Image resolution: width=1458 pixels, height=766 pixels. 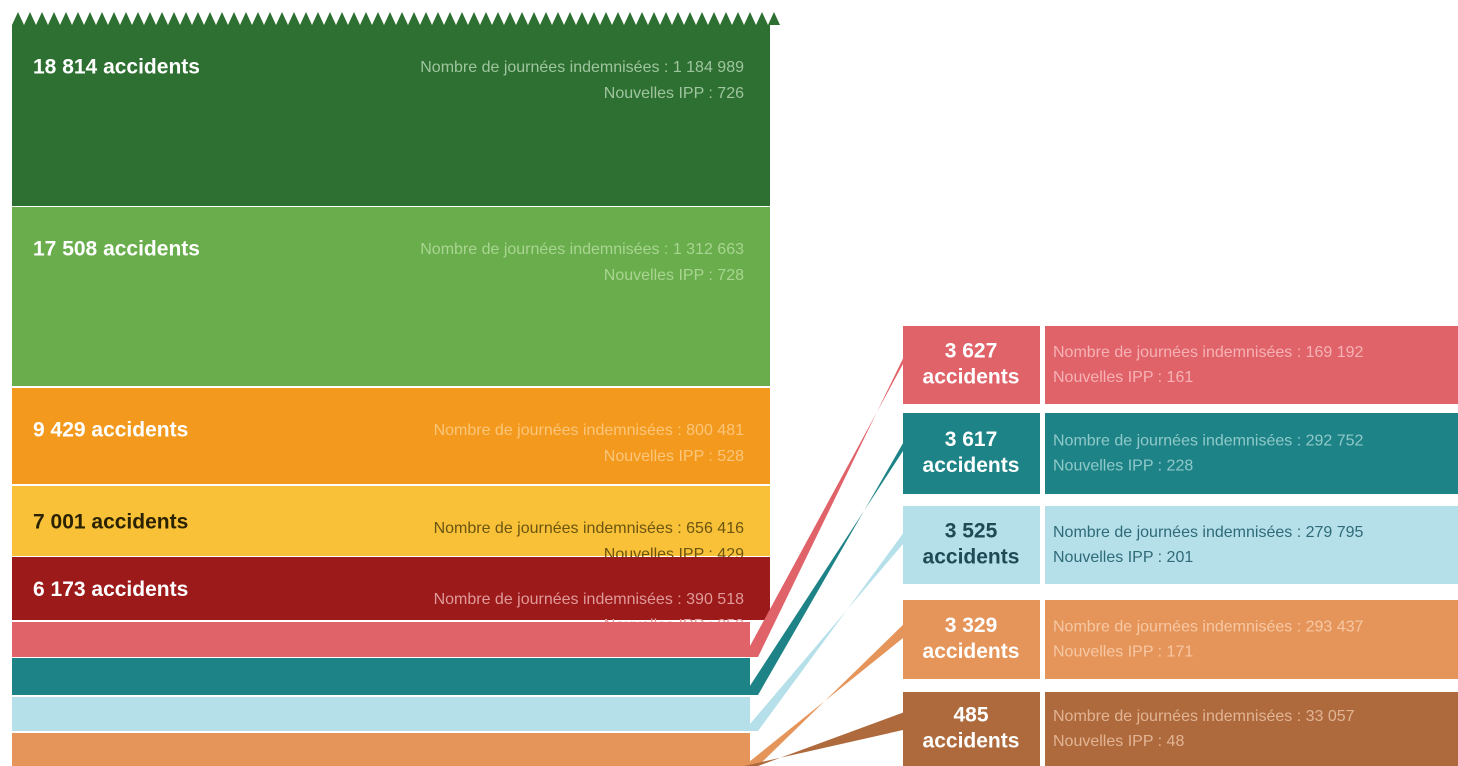 What do you see at coordinates (971, 351) in the screenshot?
I see `callout-count: 3 627` at bounding box center [971, 351].